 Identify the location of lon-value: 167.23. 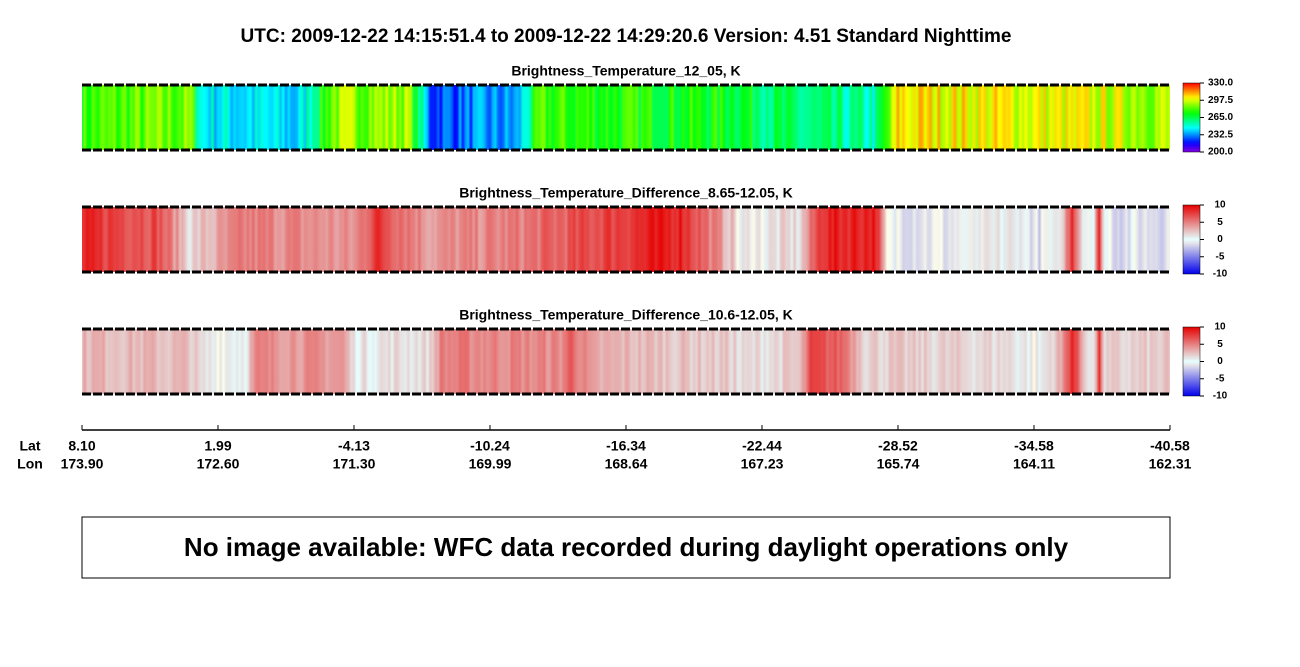
(762, 464).